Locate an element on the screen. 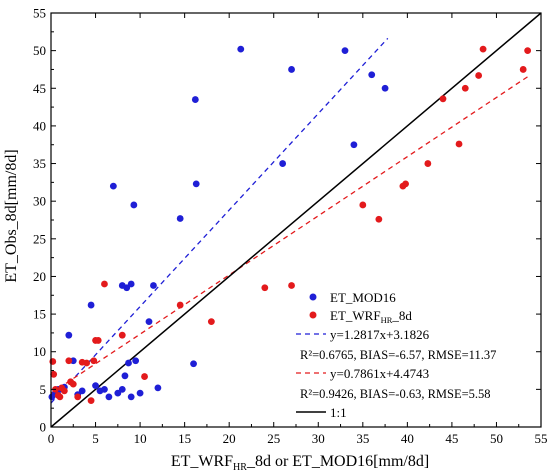 The image size is (550, 474). y-tick-label: 20 is located at coordinates (39, 276).